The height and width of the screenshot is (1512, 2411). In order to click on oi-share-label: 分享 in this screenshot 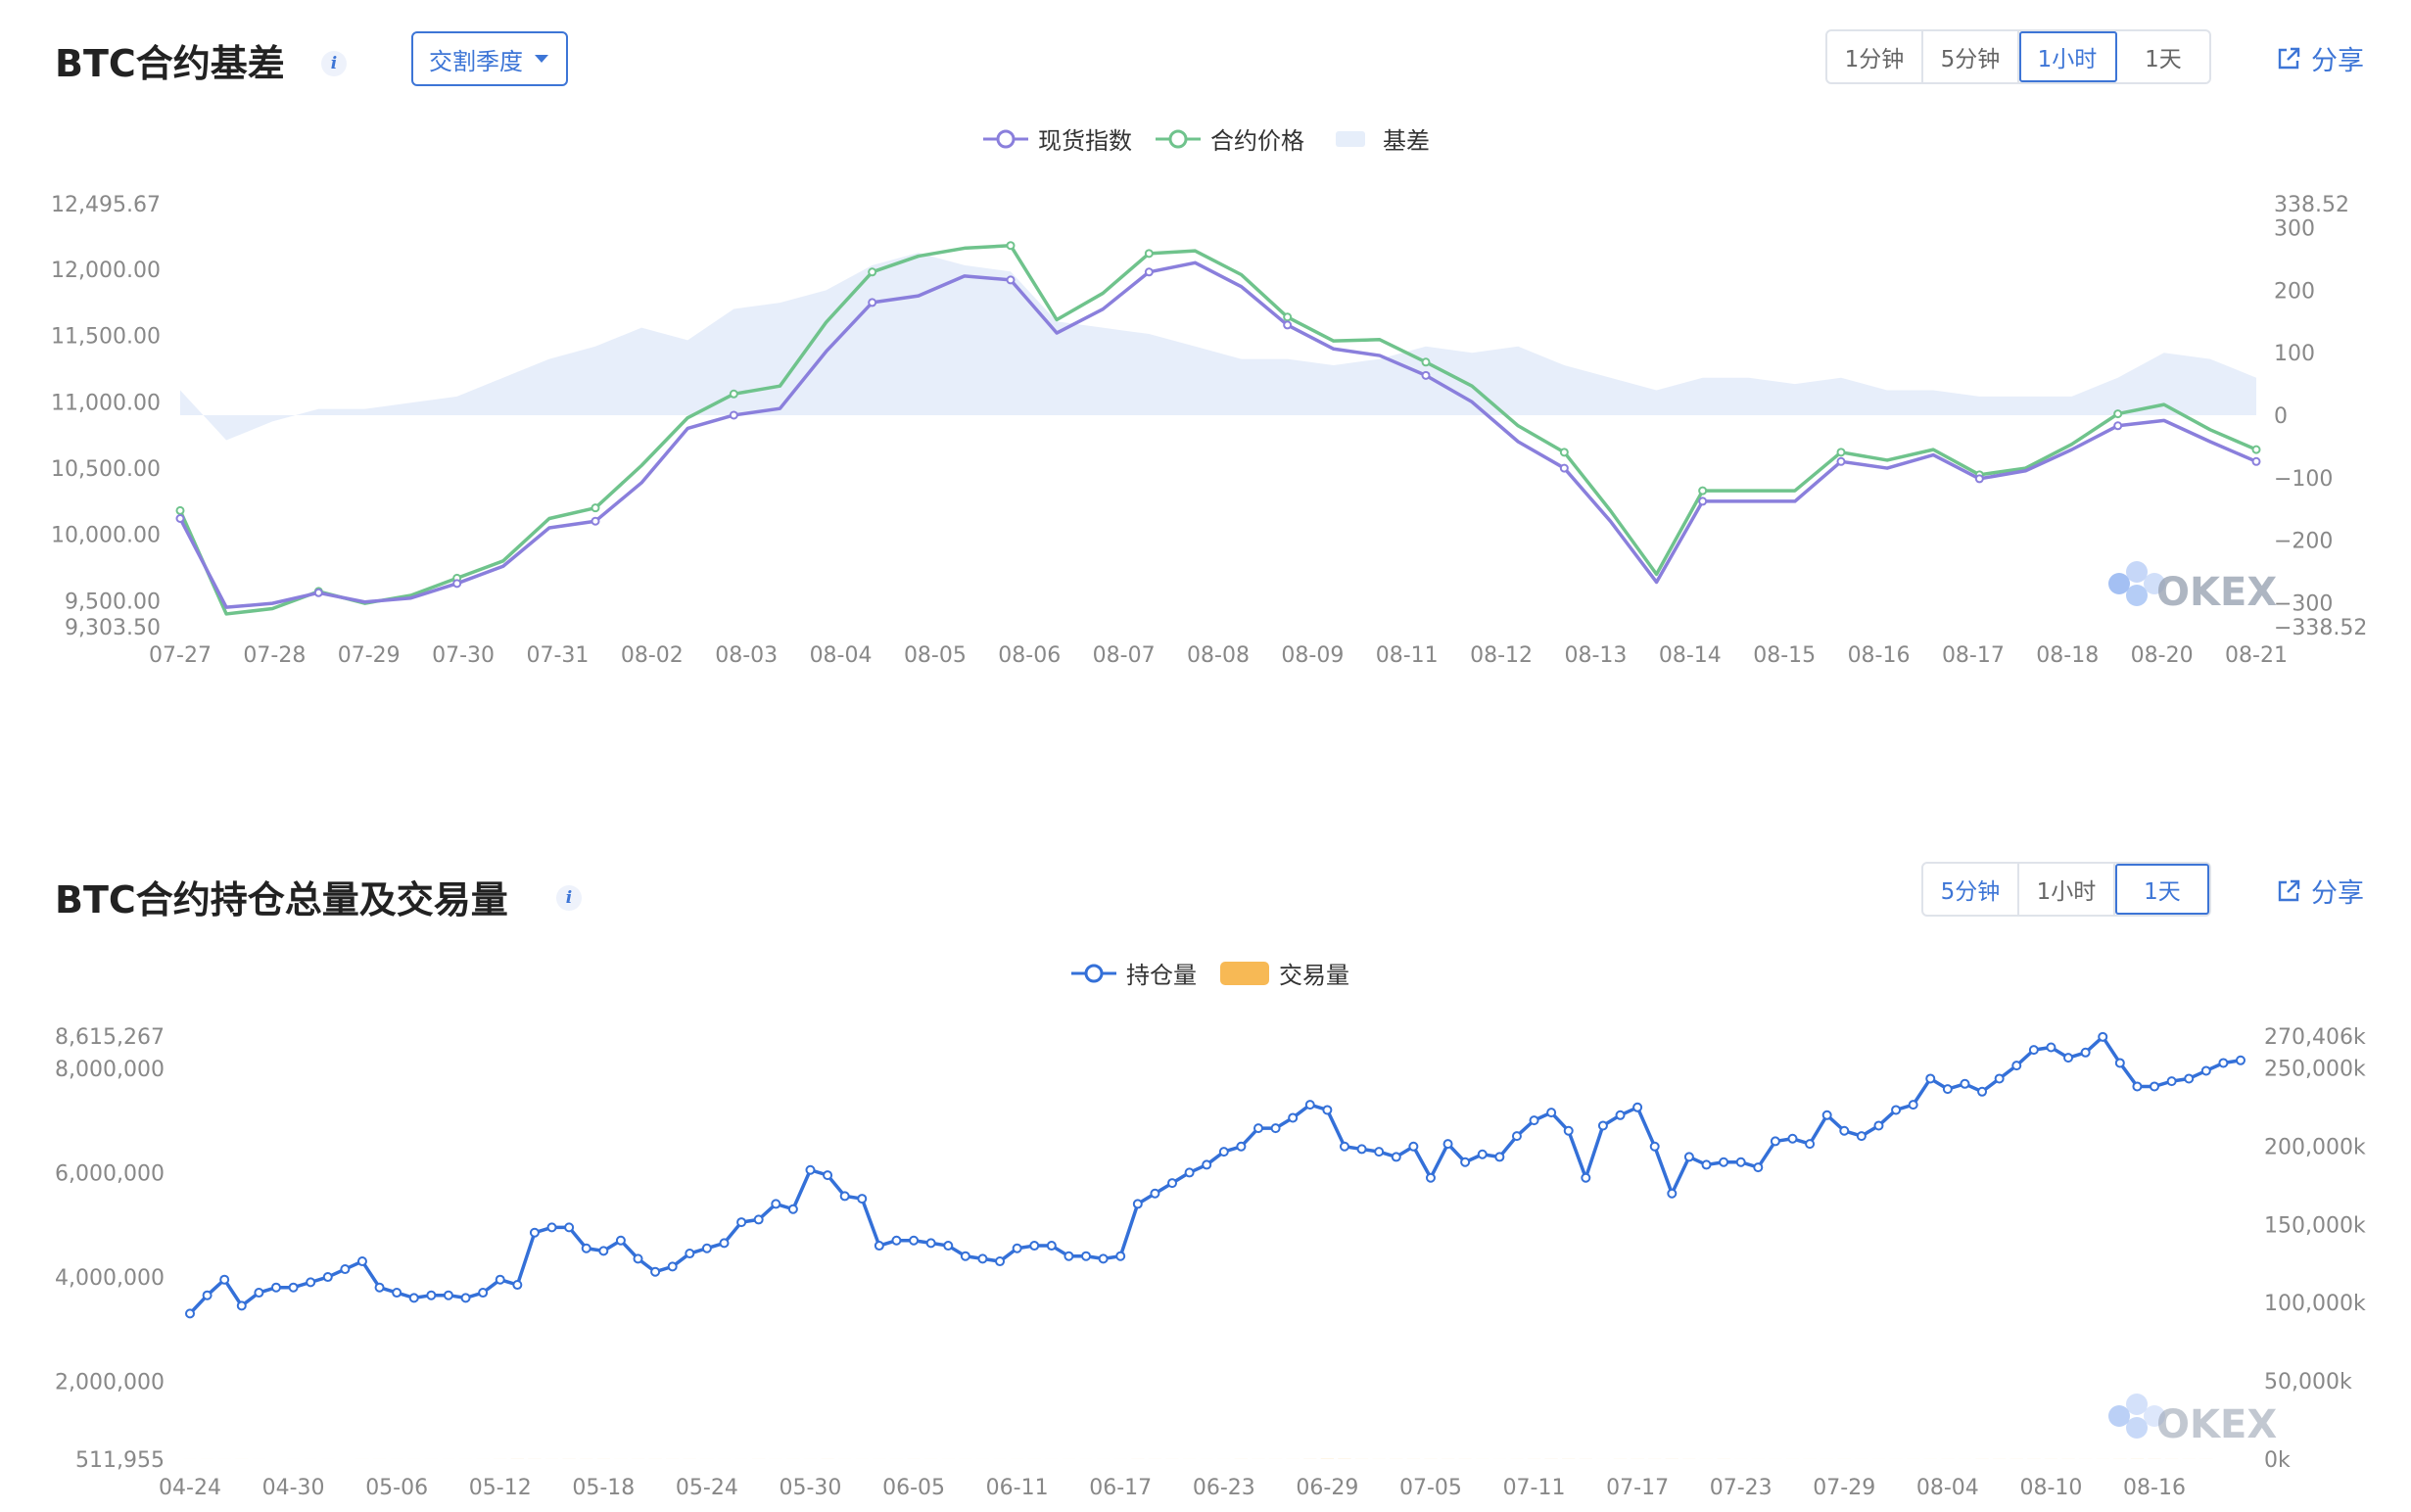, I will do `click(2337, 893)`.